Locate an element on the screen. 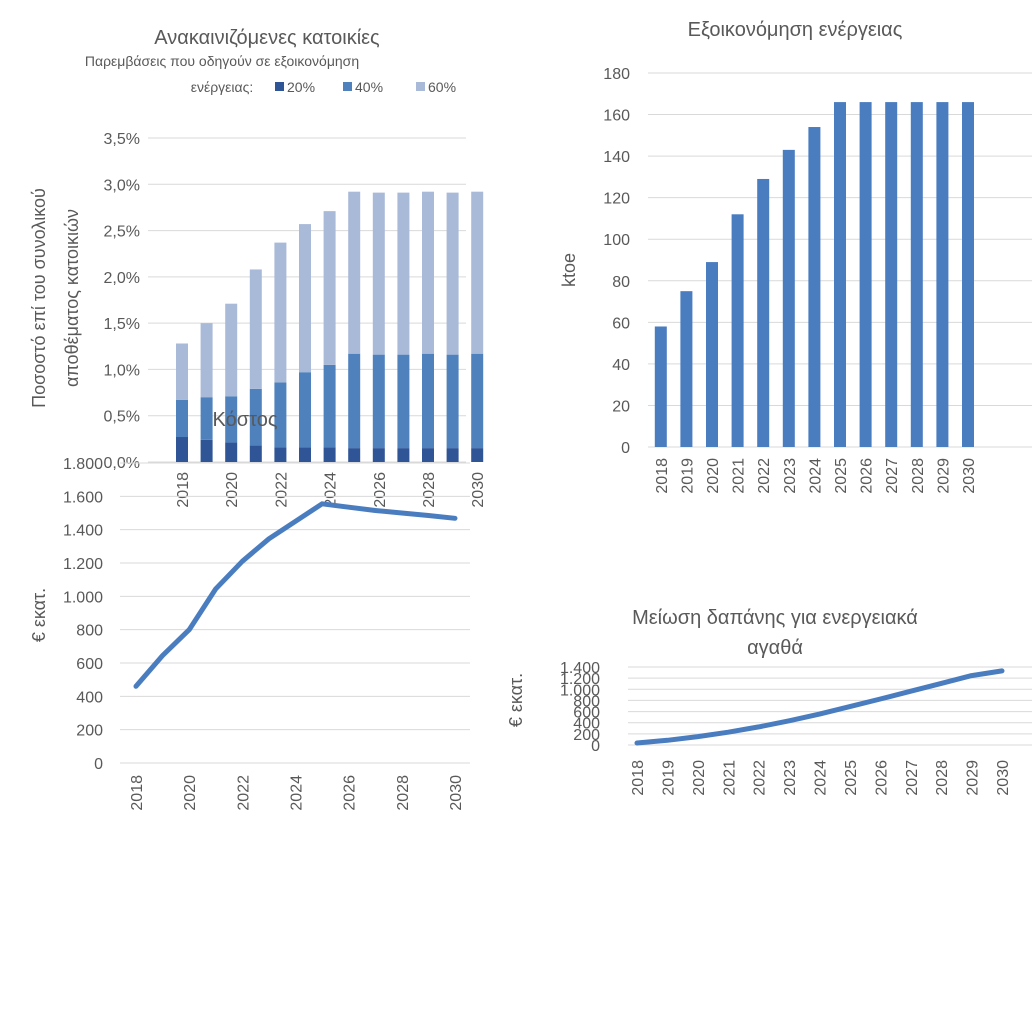 The height and width of the screenshot is (1030, 1032). y-tick-label: 1,0% is located at coordinates (122, 370).